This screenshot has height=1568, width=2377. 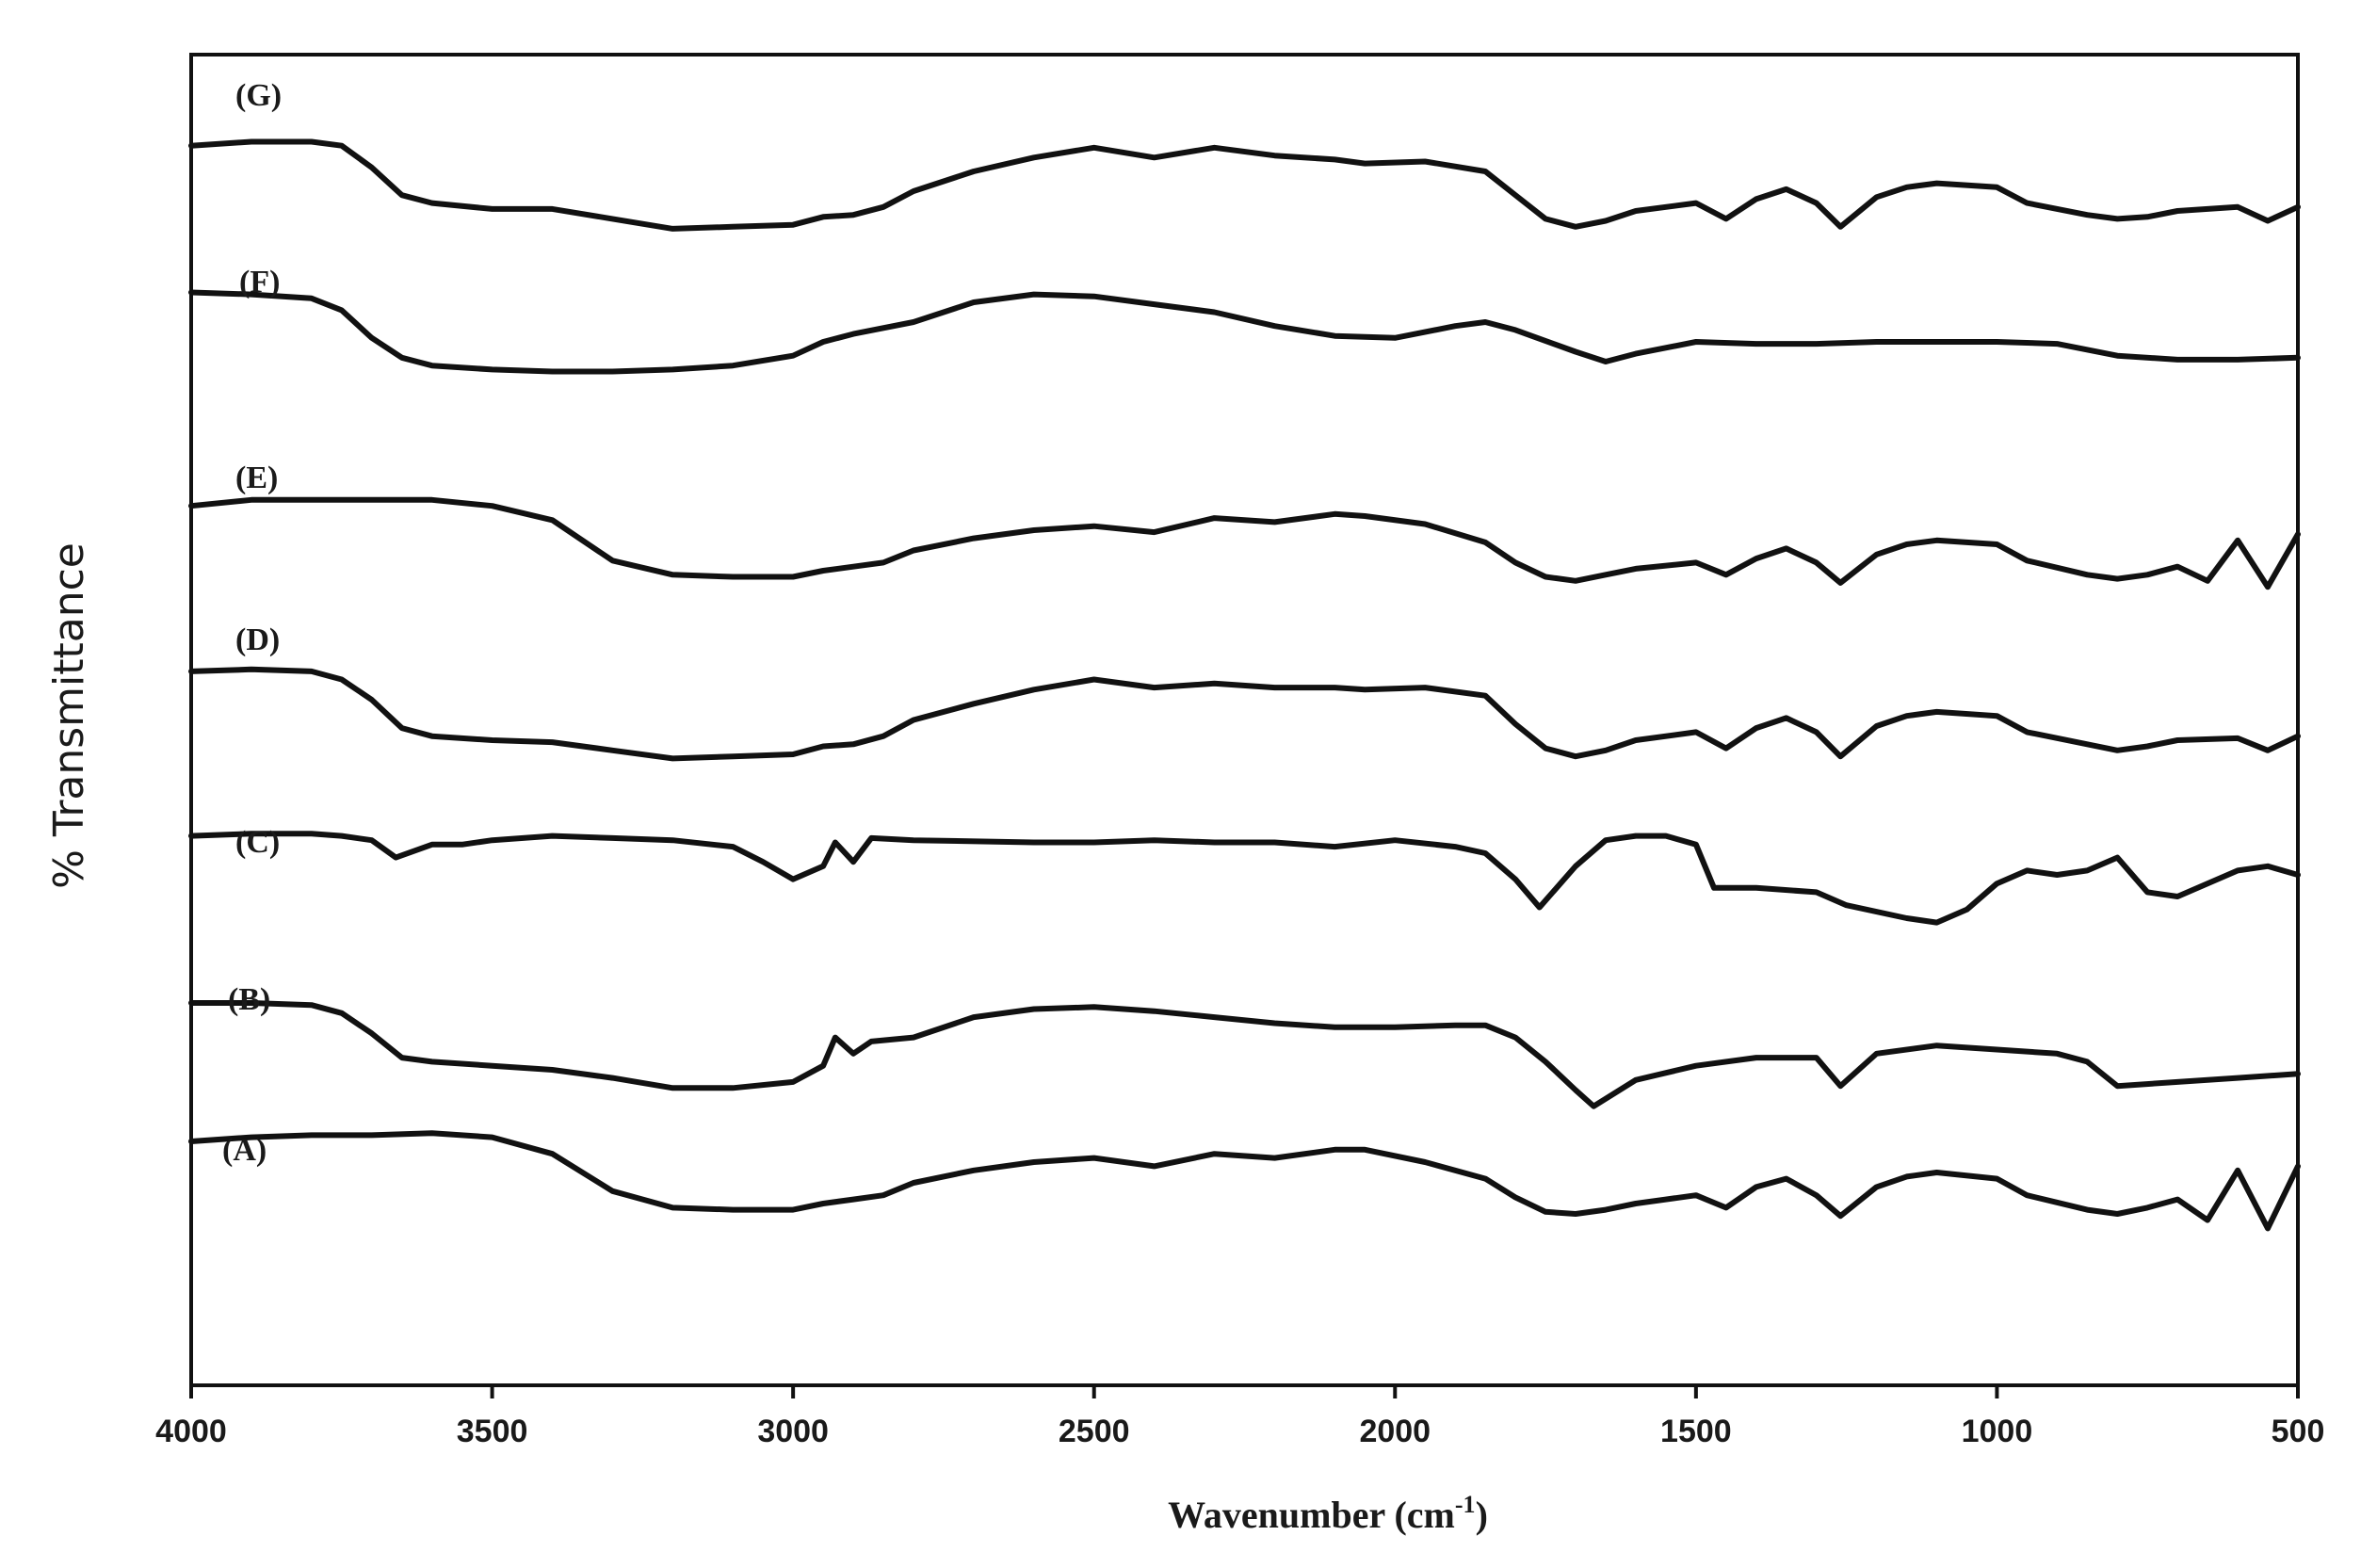 I want to click on trace-c, so click(x=1245, y=878).